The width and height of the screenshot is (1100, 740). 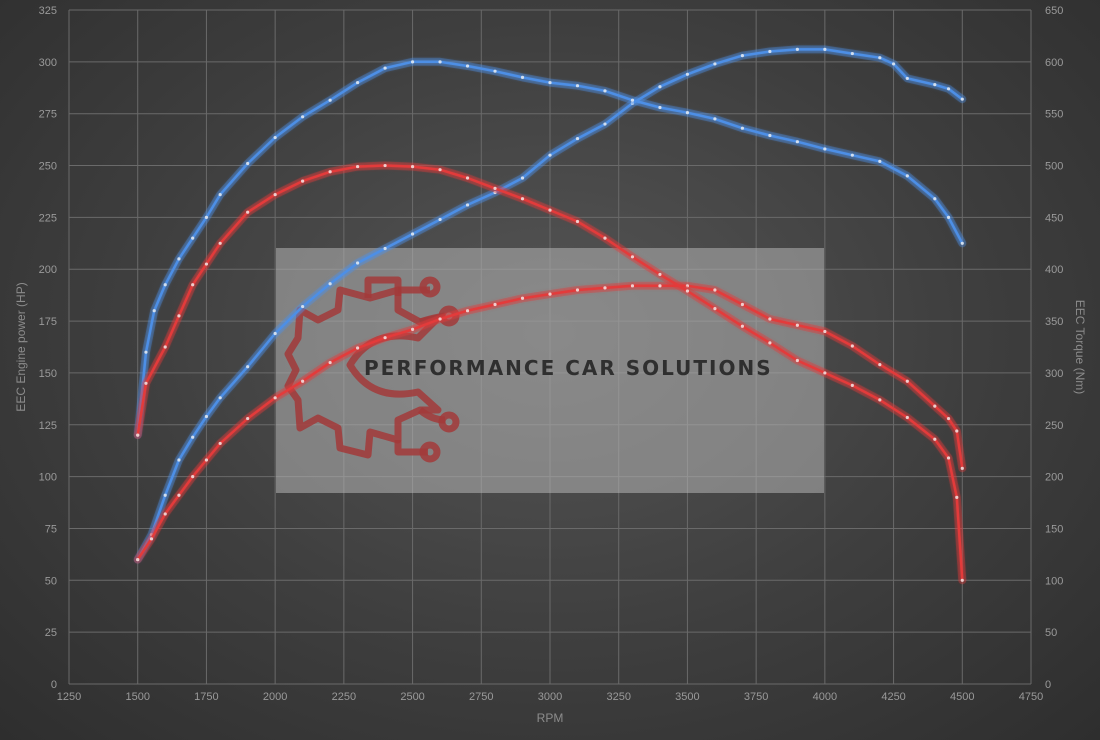 What do you see at coordinates (962, 697) in the screenshot?
I see `x-tick-label: 4500` at bounding box center [962, 697].